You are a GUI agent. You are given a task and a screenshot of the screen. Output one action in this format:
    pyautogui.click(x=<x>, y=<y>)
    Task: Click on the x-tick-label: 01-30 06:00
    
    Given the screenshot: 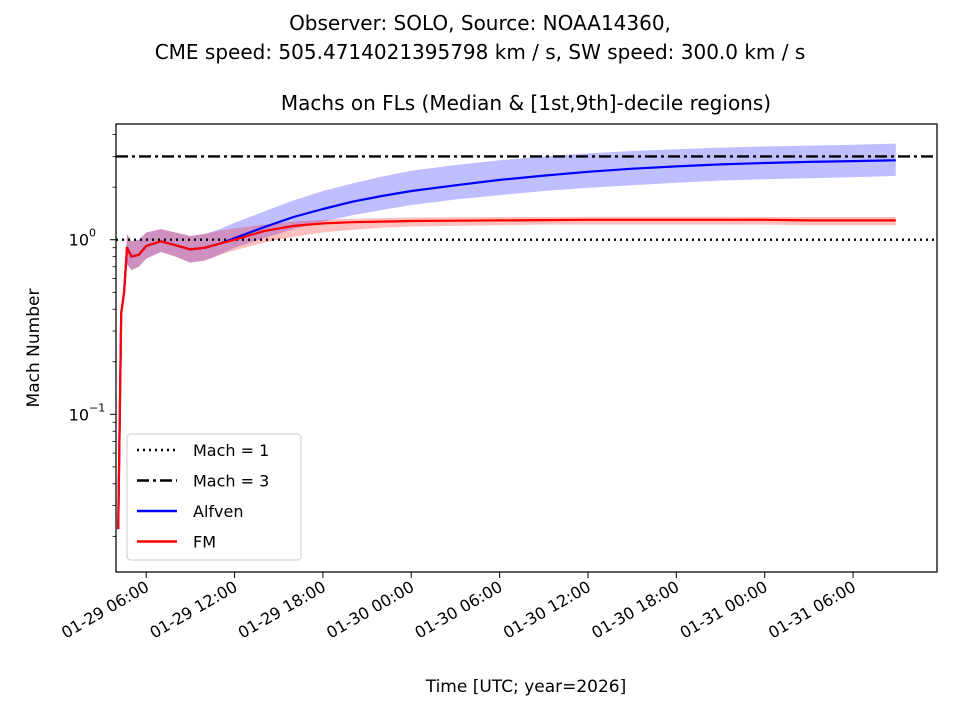 What is the action you would take?
    pyautogui.click(x=459, y=609)
    